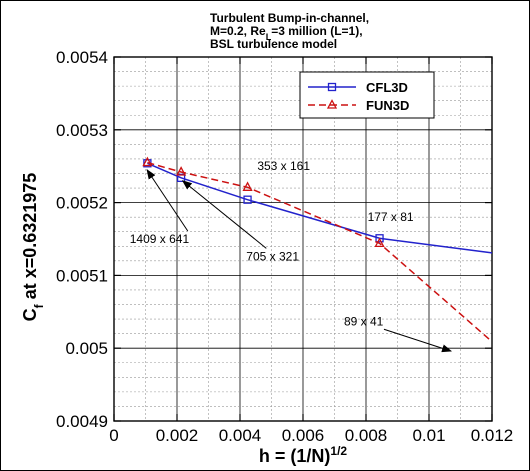  Describe the element at coordinates (358, 105) in the screenshot. I see `legend-item: FUN3D` at that location.